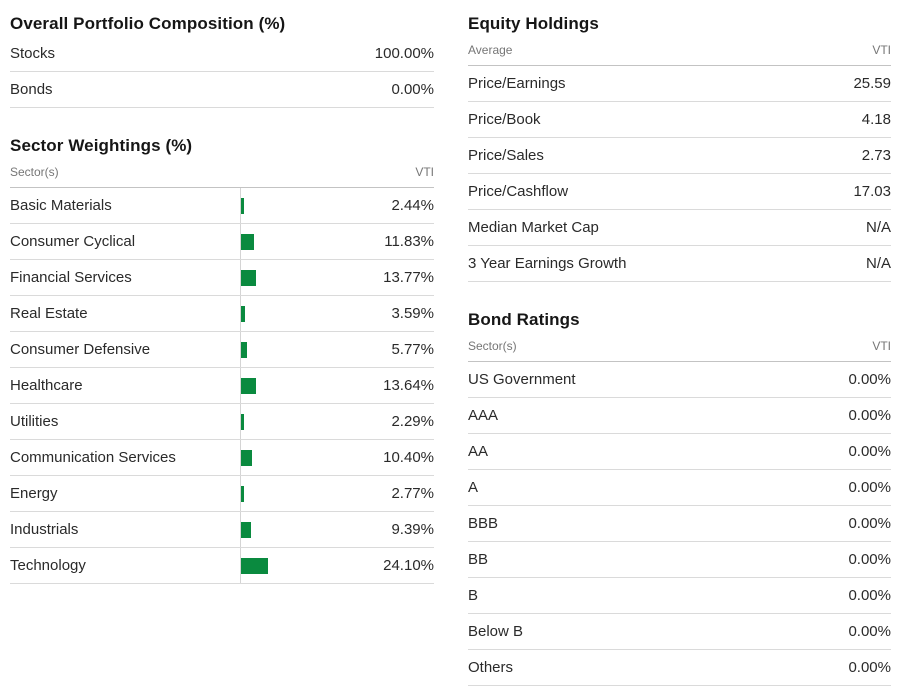  I want to click on table-row: Communication Services 10.40%, so click(222, 458).